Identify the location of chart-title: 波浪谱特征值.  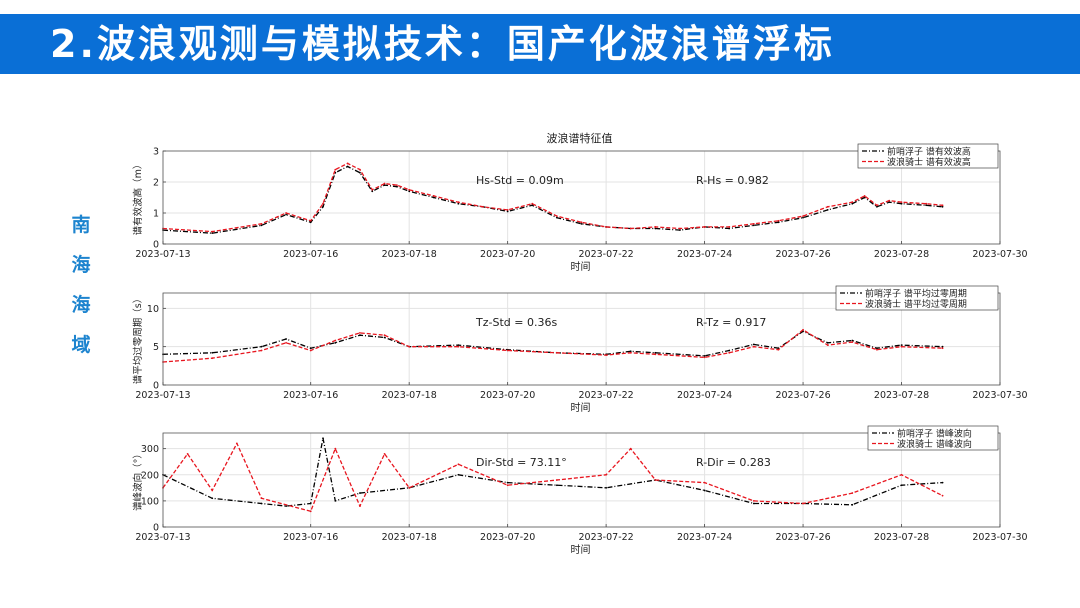
(580, 138).